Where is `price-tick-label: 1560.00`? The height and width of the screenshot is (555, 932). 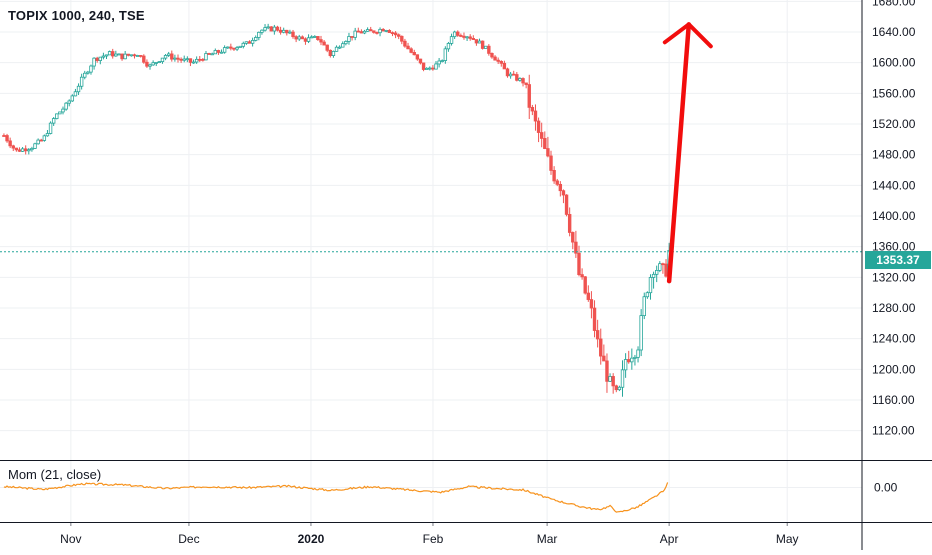
price-tick-label: 1560.00 is located at coordinates (894, 93).